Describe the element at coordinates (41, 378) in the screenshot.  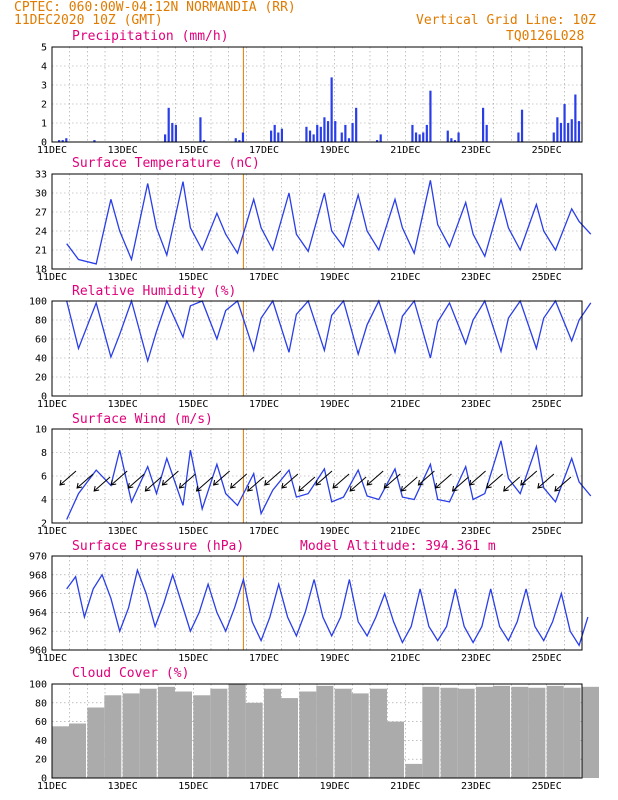
I see `humidity-ytick-label: 20` at that location.